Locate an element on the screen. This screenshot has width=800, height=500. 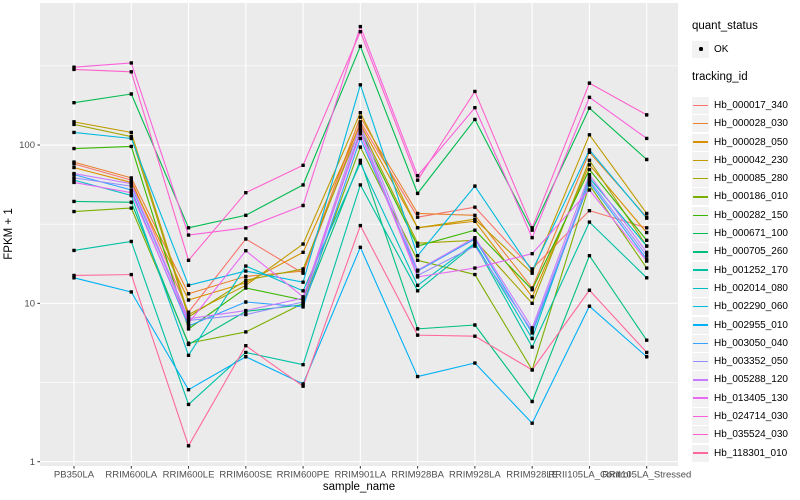
legend-item-label: Hb_003352_050 is located at coordinates (751, 362).